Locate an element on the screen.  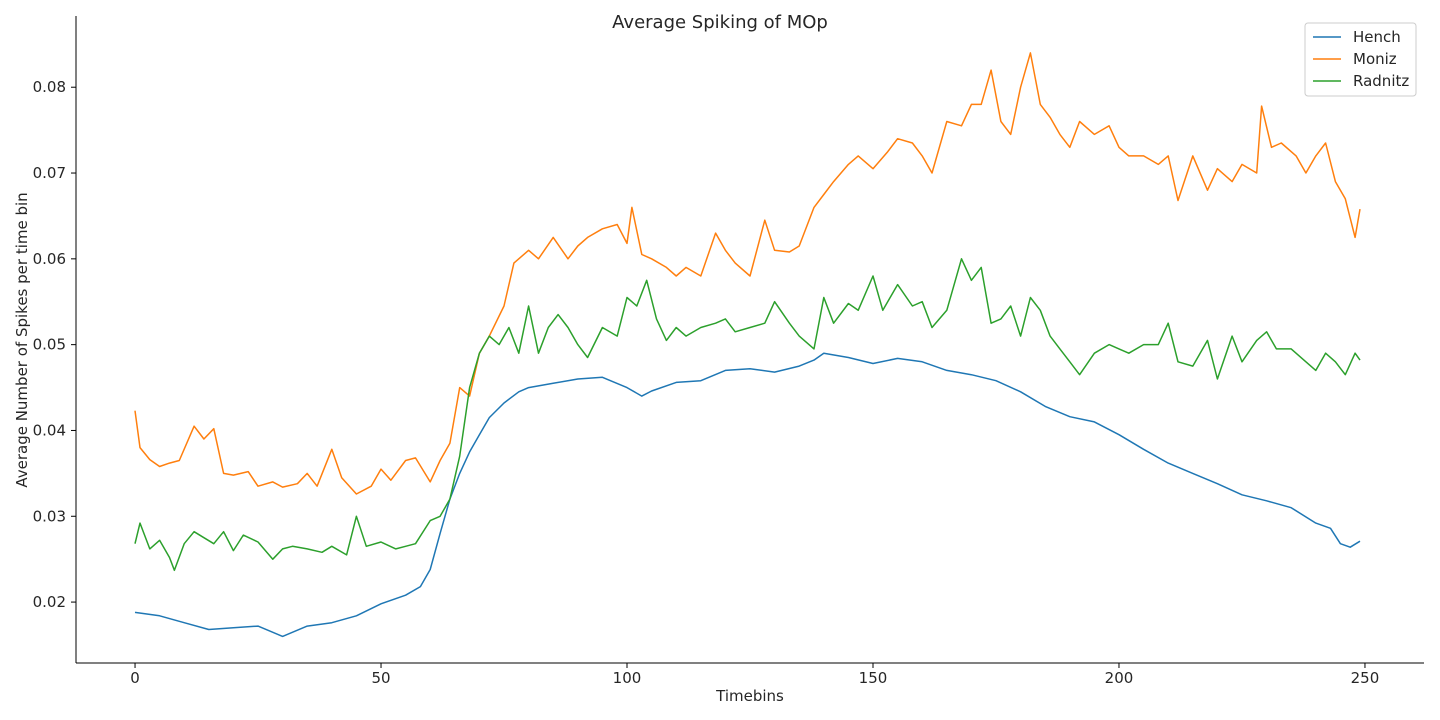
x-tick-label: 200 is located at coordinates (1119, 678).